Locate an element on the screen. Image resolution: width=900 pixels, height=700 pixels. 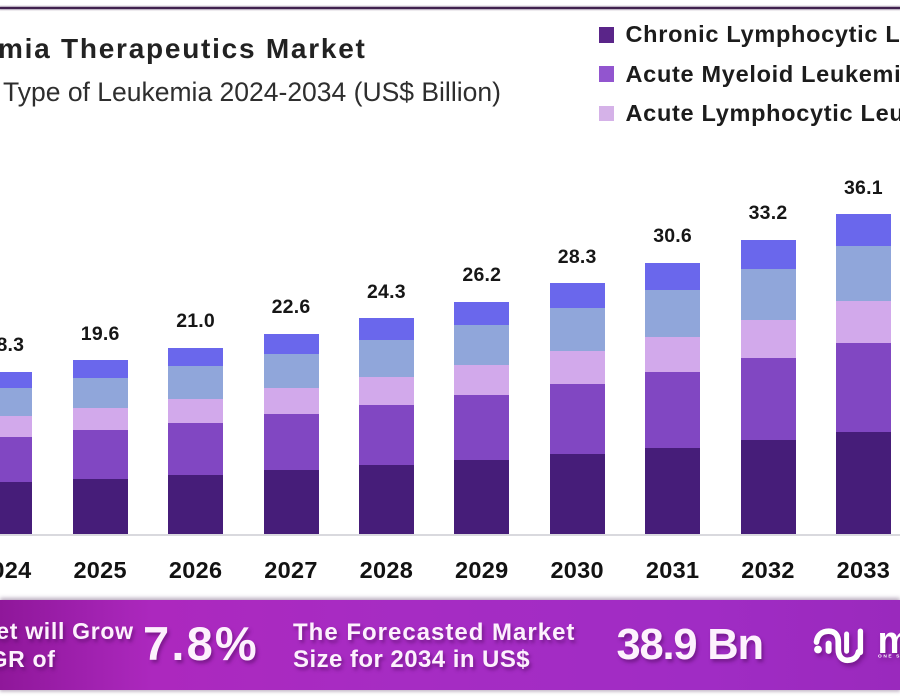
svg-text: ONE STOP SH is located at coordinates (889, 657).